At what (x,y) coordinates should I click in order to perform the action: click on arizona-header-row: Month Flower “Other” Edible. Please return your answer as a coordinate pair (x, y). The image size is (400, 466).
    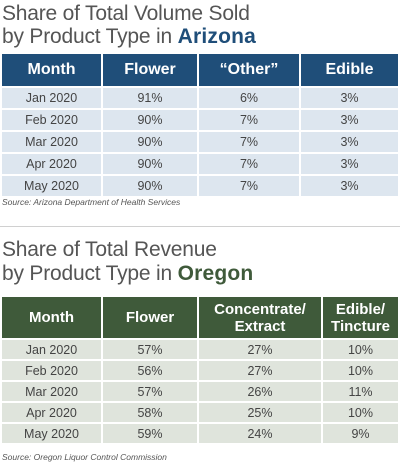
    Looking at the image, I should click on (200, 70).